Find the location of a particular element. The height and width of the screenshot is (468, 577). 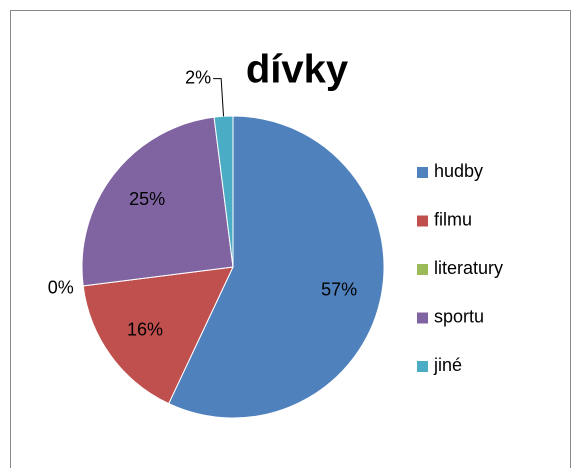

legend-label: filmu is located at coordinates (453, 219).